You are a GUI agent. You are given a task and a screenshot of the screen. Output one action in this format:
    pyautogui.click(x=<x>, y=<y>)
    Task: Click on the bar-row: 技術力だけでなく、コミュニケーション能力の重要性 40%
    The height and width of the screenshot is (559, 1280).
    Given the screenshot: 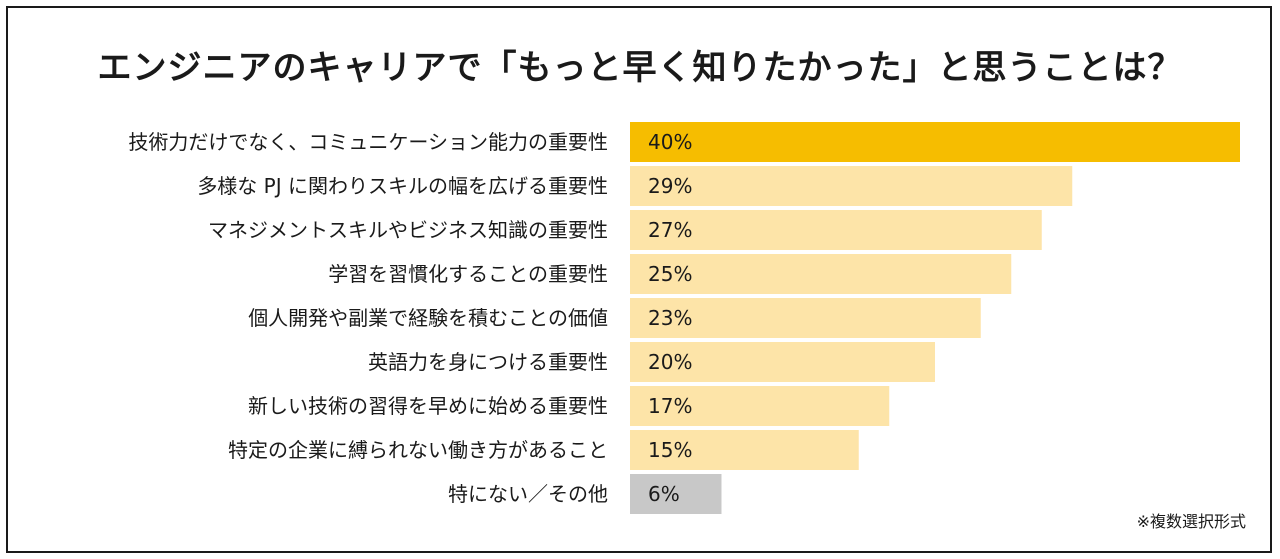 What is the action you would take?
    pyautogui.click(x=684, y=142)
    